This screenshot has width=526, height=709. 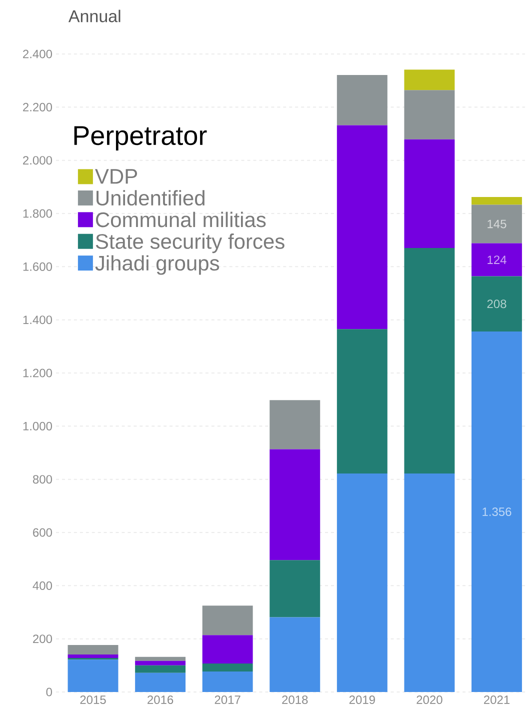 I want to click on x-tick-label: 2018, so click(x=295, y=700).